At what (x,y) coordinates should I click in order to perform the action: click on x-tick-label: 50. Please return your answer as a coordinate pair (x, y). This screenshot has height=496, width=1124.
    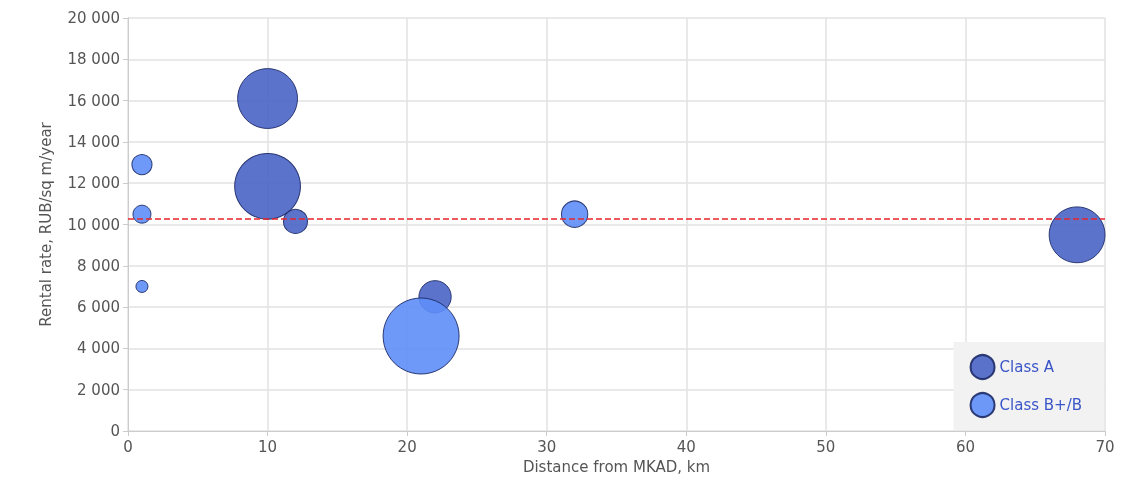
    Looking at the image, I should click on (826, 446).